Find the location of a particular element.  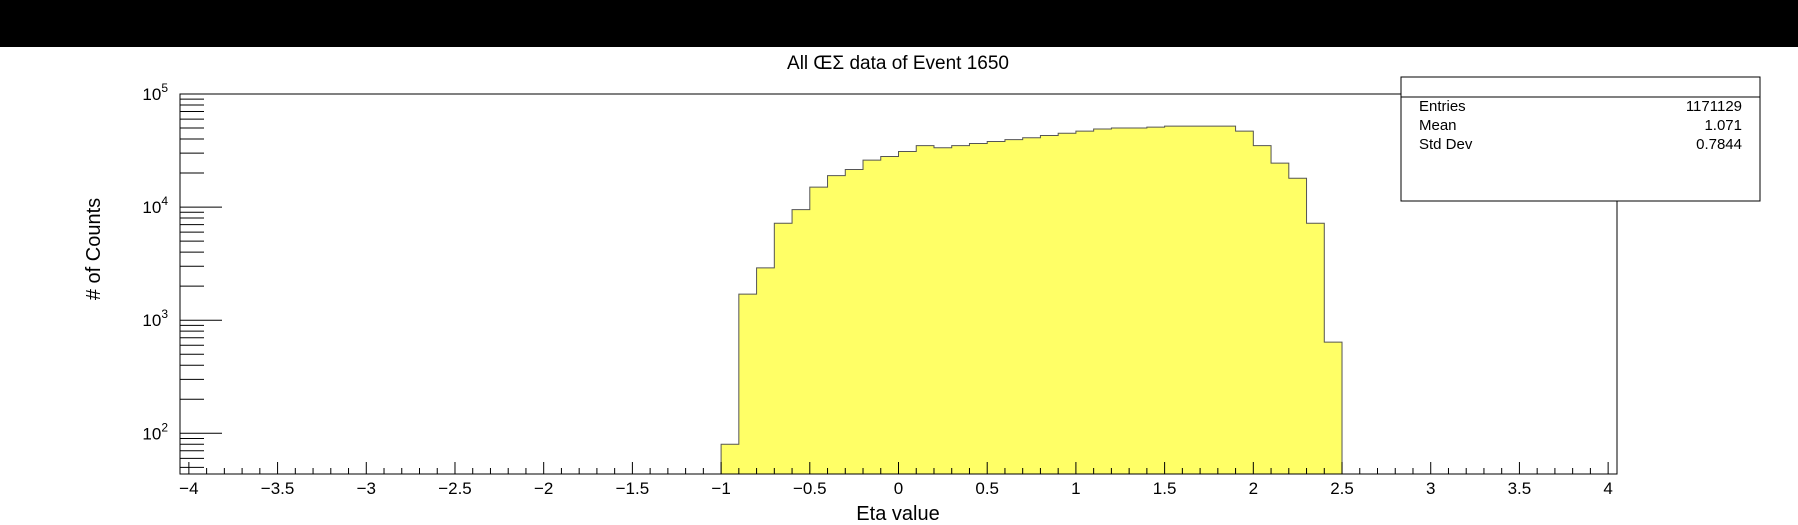

x-tick-label: −2 is located at coordinates (543, 488).